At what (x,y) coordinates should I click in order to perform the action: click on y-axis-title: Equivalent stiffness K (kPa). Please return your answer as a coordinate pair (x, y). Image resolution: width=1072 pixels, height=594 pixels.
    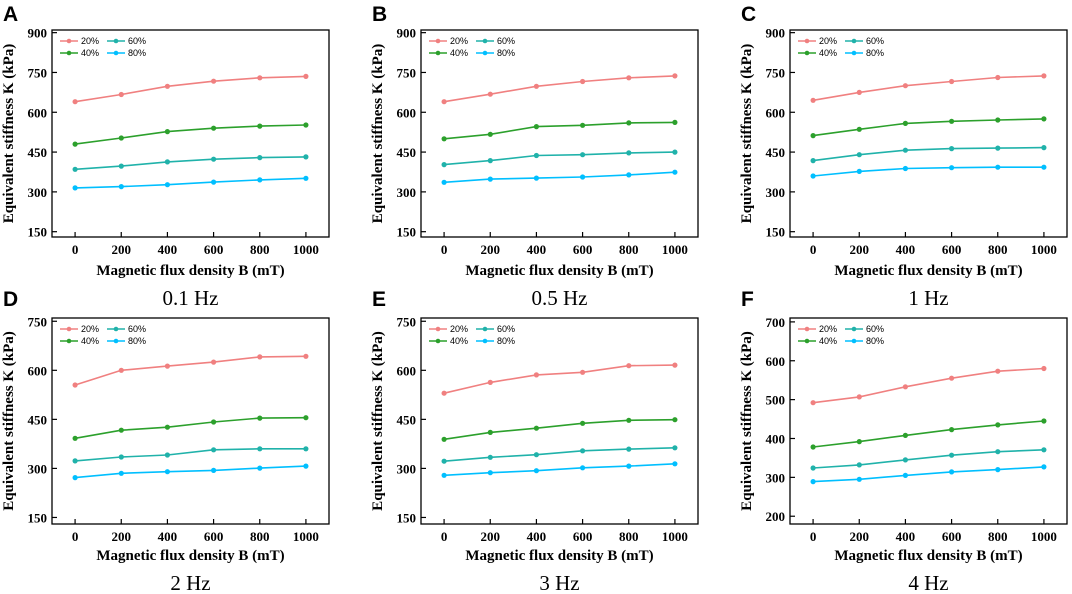
    Looking at the image, I should click on (747, 421).